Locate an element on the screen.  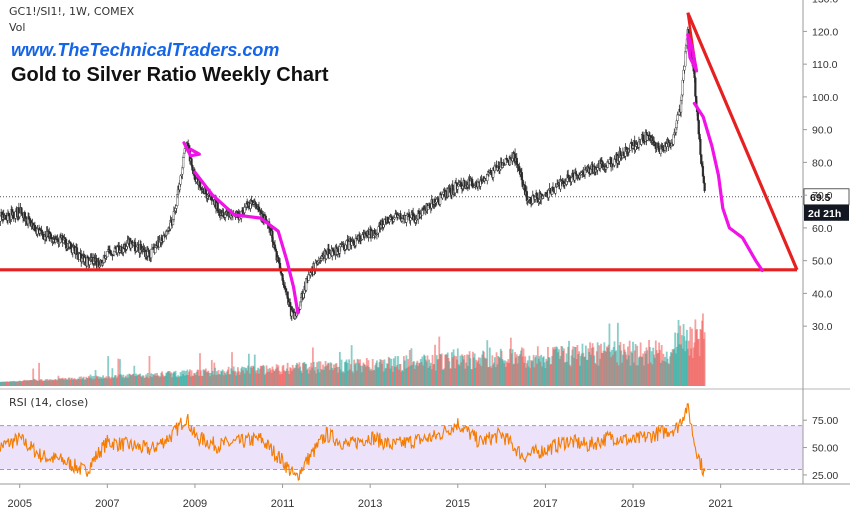
rsi-label: RSI (14, close) is located at coordinates (49, 402).